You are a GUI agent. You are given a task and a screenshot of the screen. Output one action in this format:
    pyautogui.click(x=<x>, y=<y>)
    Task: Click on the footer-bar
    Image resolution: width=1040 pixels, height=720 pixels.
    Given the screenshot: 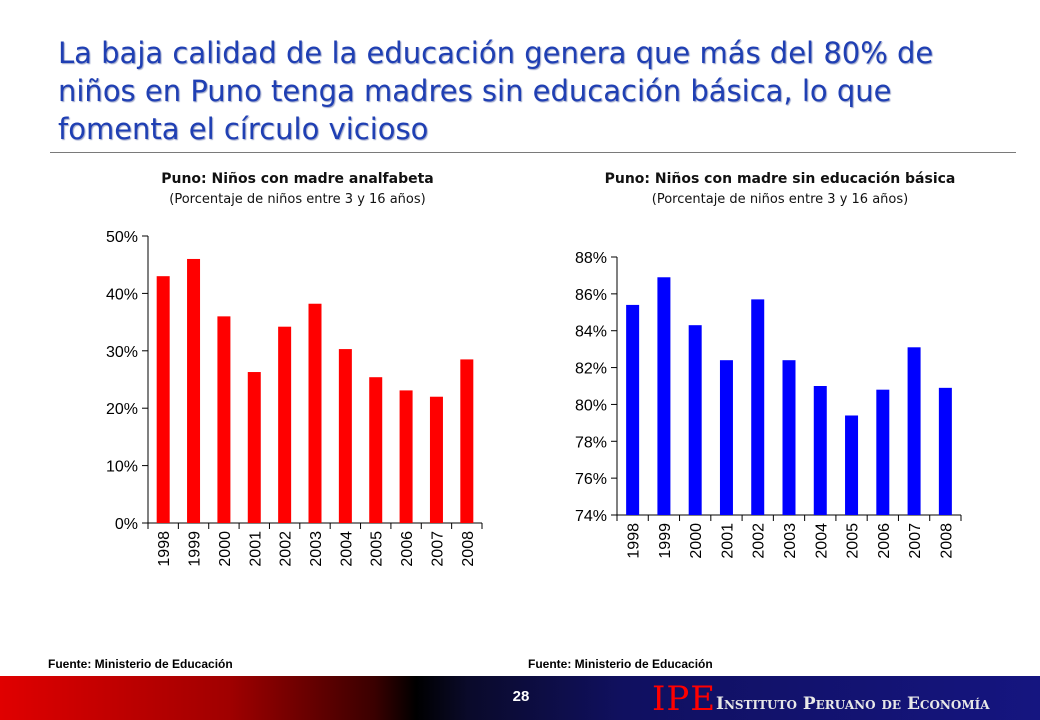 What is the action you would take?
    pyautogui.click(x=520, y=698)
    